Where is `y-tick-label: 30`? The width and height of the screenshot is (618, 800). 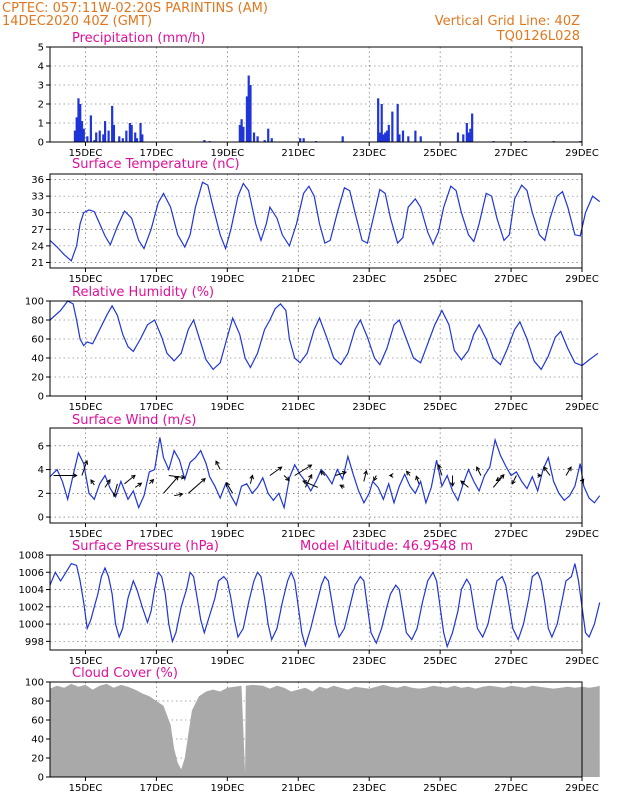
y-tick-label: 30 is located at coordinates (37, 213).